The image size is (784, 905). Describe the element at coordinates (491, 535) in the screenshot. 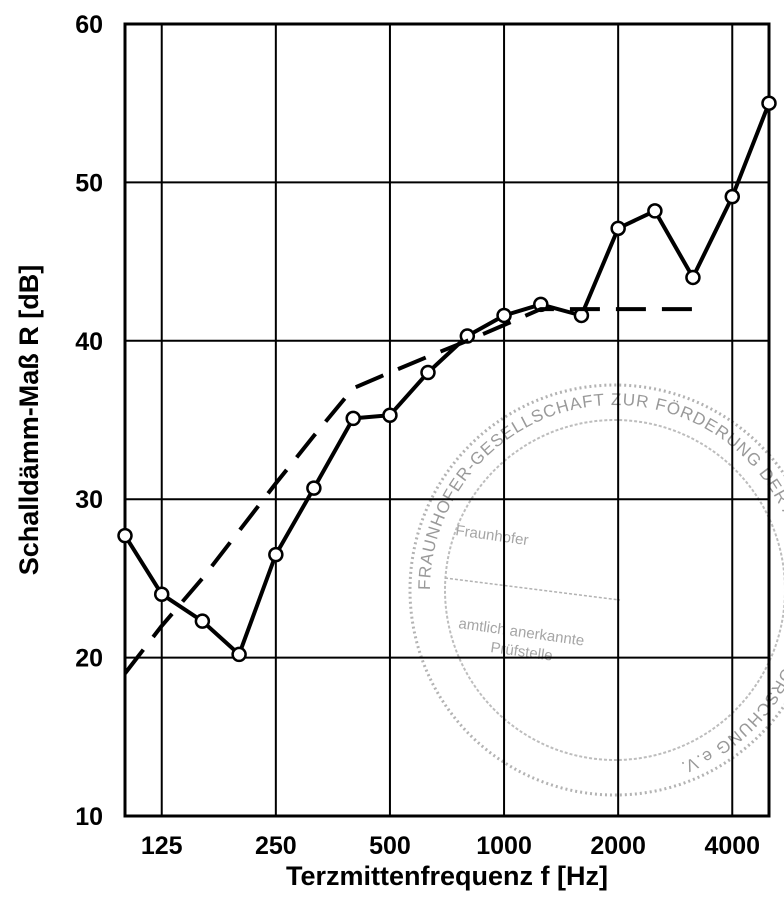

I see `stamp-line-1: Fraunhofer` at that location.